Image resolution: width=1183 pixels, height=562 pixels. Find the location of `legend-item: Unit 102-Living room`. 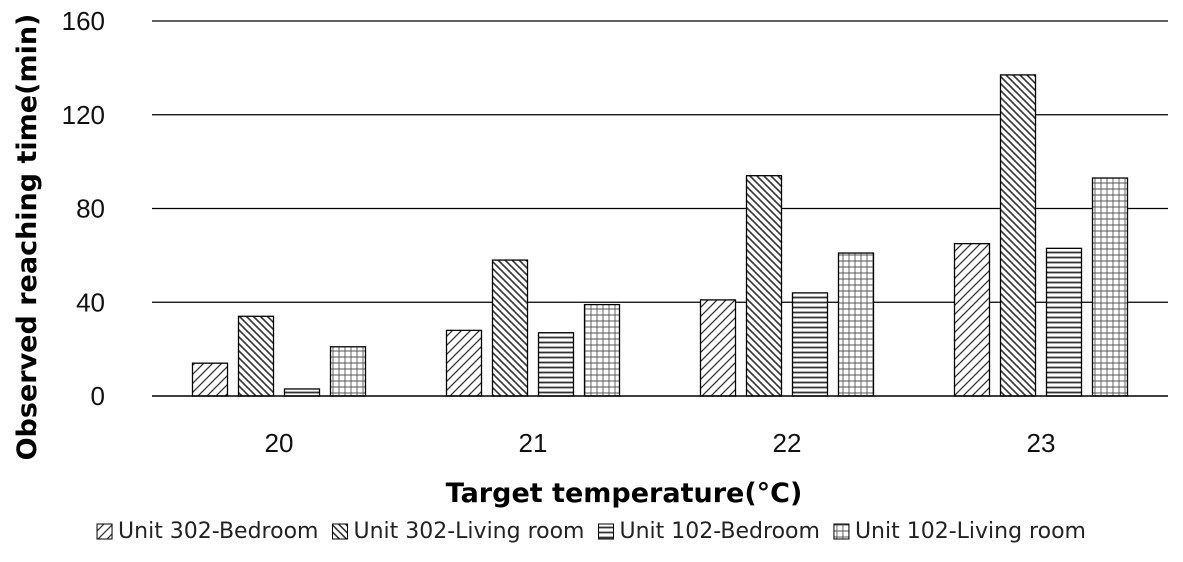

legend-item: Unit 102-Living room is located at coordinates (959, 531).